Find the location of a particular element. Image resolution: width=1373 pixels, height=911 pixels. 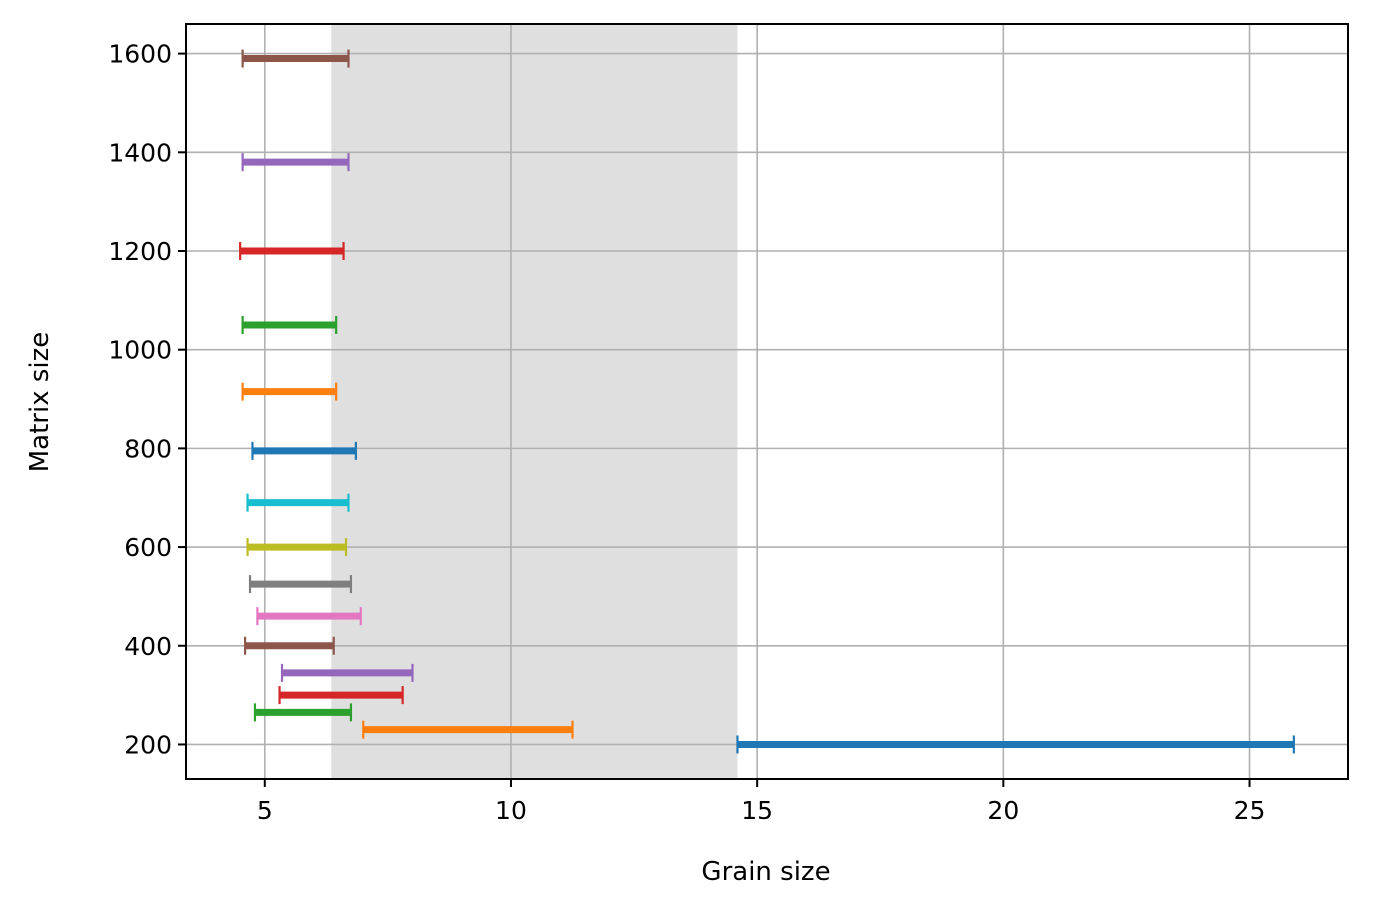

y-tick-label: 200 is located at coordinates (148, 744).